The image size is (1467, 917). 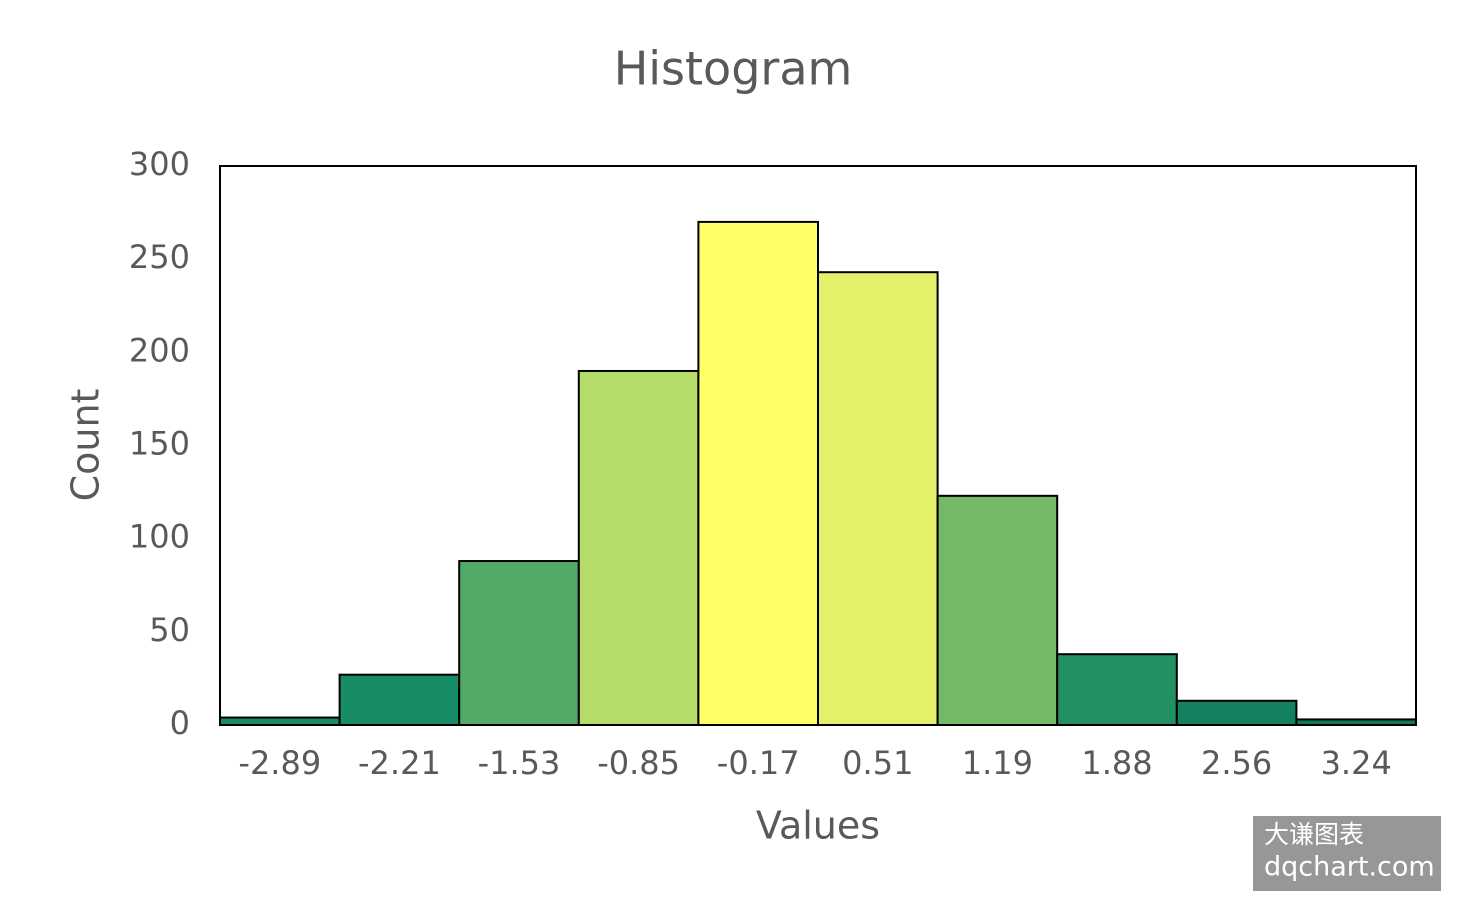 What do you see at coordinates (159, 350) in the screenshot?
I see `y-tick-label: 200` at bounding box center [159, 350].